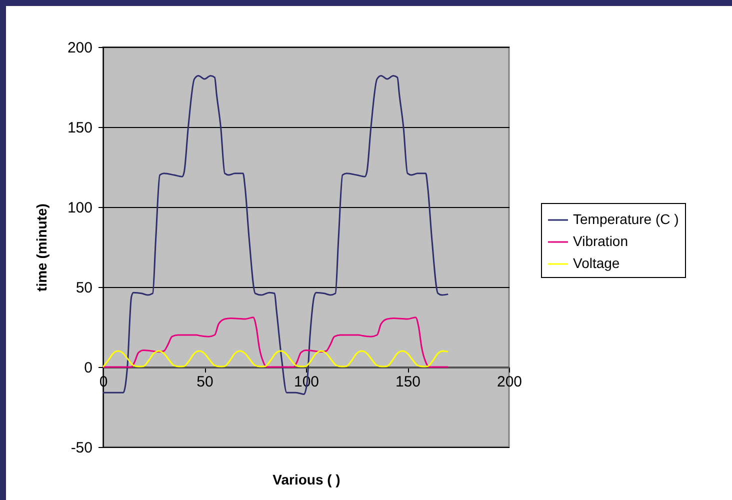  Describe the element at coordinates (205, 382) in the screenshot. I see `x-tick-label: 50` at that location.